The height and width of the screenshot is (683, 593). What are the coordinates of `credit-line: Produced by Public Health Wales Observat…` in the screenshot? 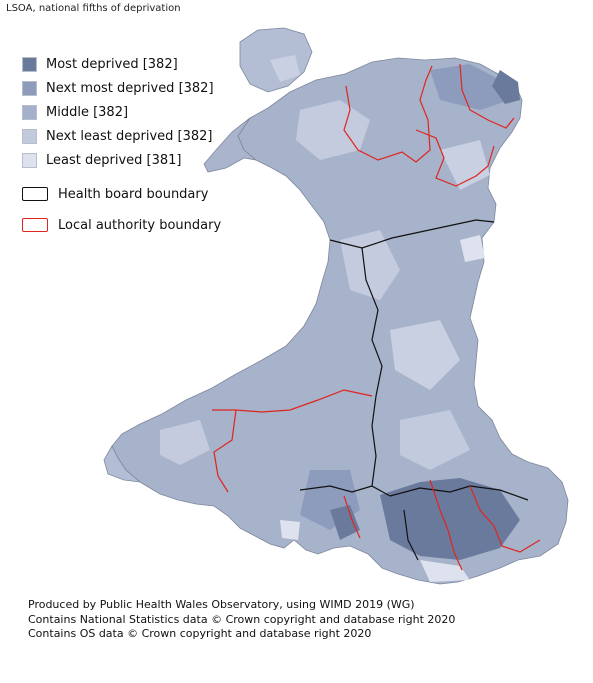 It's located at (221, 604).